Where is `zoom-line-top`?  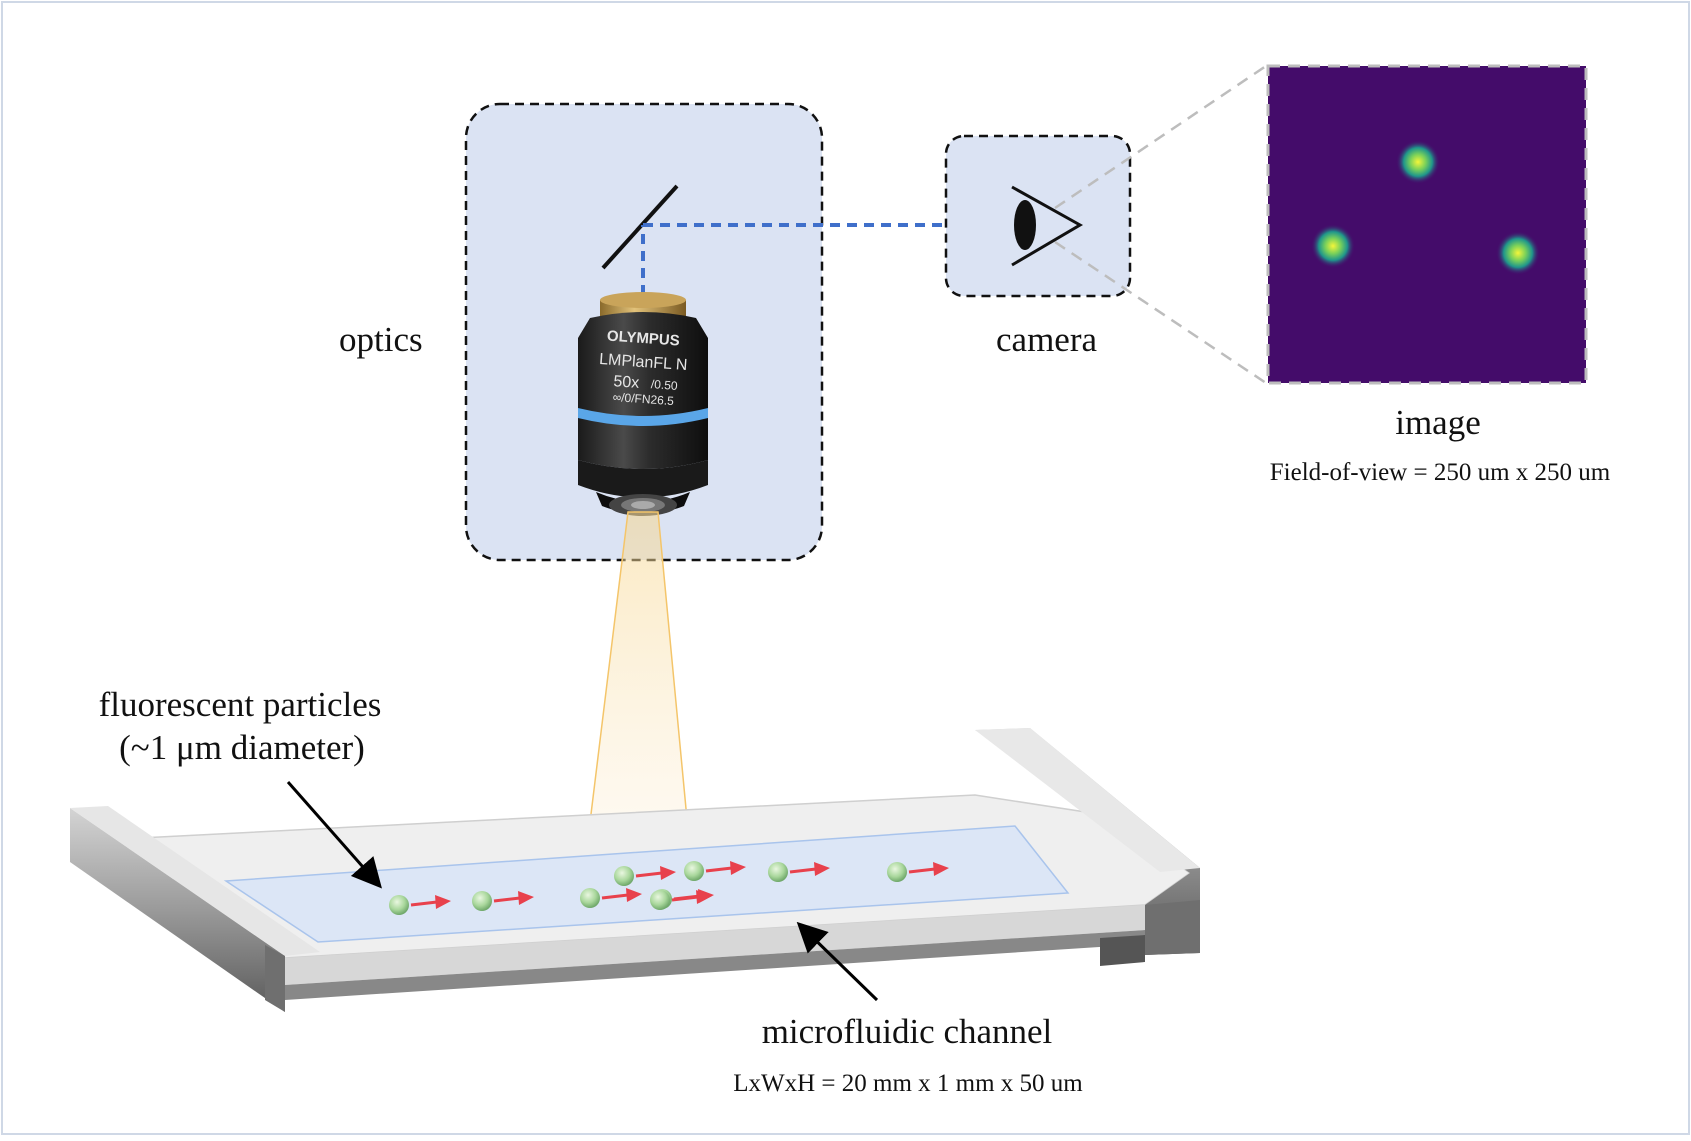 zoom-line-top is located at coordinates (1160, 137).